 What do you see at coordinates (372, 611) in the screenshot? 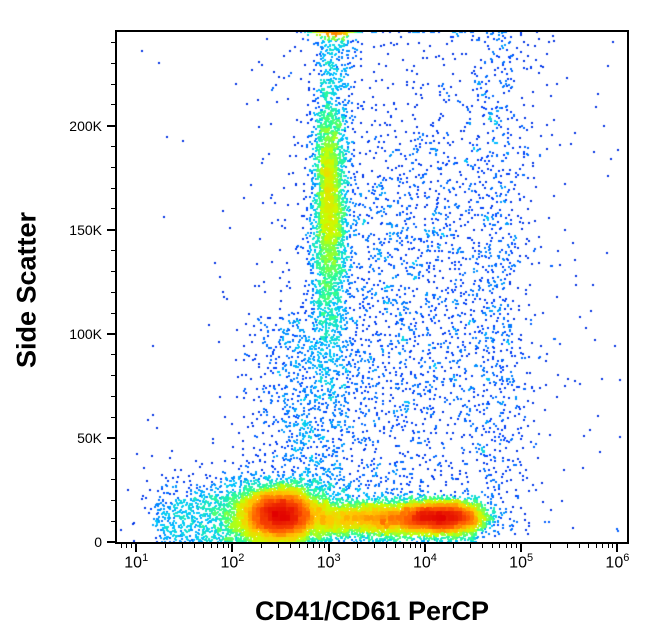
I see `x-axis-title: CD41/CD61 PerCP` at bounding box center [372, 611].